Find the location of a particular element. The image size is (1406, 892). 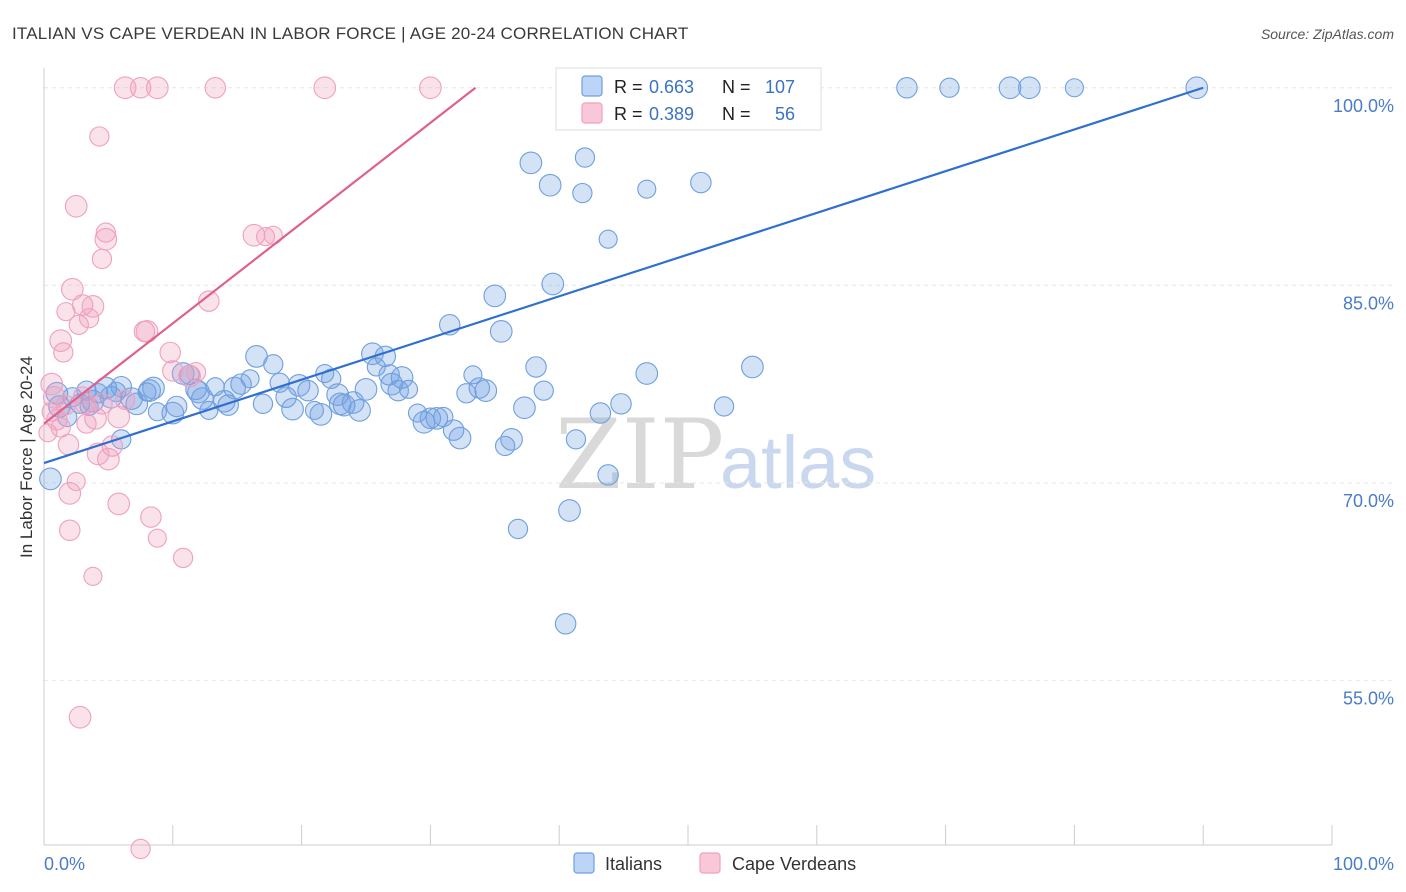

x-tick-label-max: 100.0% is located at coordinates (1363, 864).